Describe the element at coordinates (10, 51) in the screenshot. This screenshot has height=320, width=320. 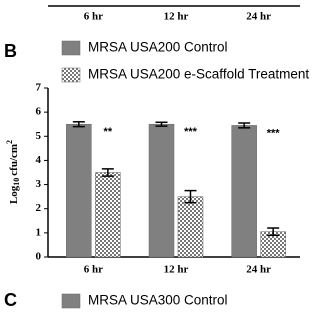
I see `panel-label: B` at that location.